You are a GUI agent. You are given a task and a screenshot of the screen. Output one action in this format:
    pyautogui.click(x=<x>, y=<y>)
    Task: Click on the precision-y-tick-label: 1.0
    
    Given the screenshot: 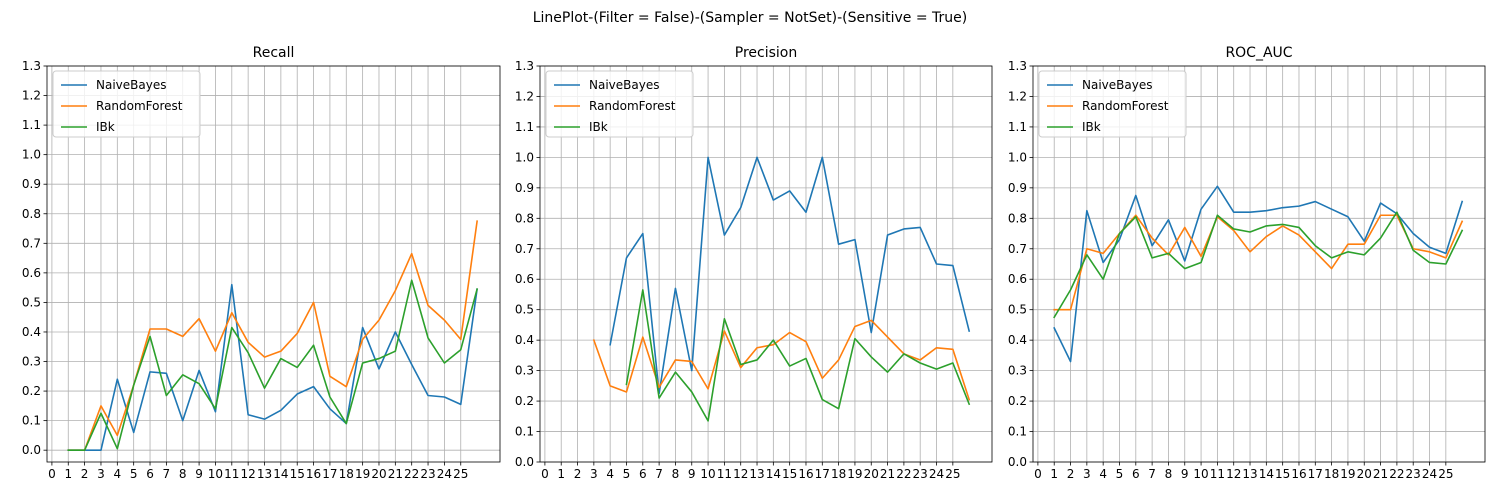 What is the action you would take?
    pyautogui.click(x=524, y=157)
    